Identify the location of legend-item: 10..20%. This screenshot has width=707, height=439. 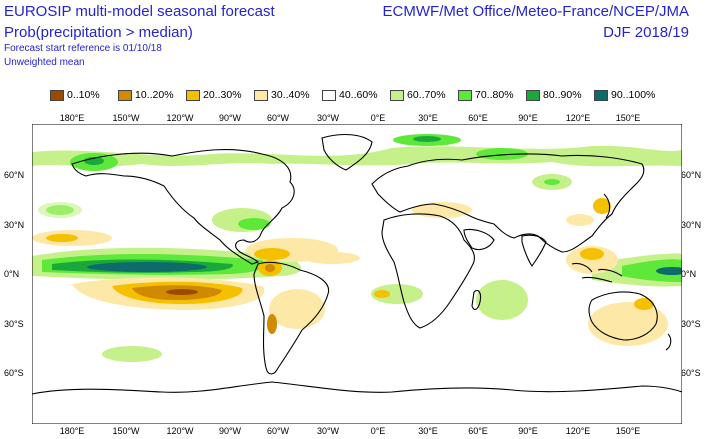
(146, 95).